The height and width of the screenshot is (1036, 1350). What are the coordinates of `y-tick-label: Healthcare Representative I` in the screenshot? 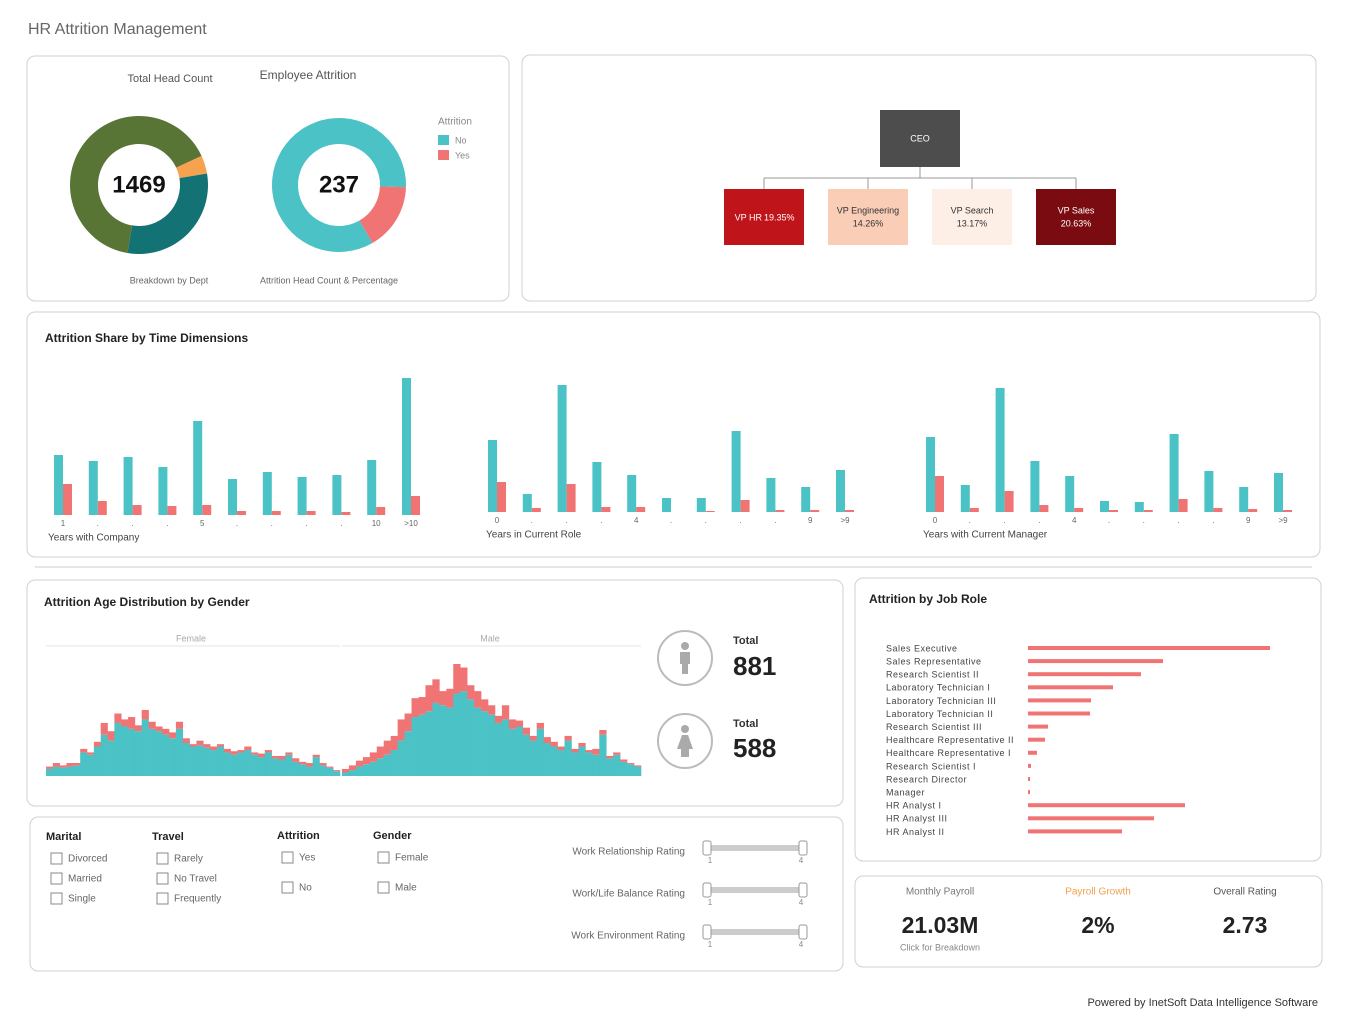 It's located at (948, 753).